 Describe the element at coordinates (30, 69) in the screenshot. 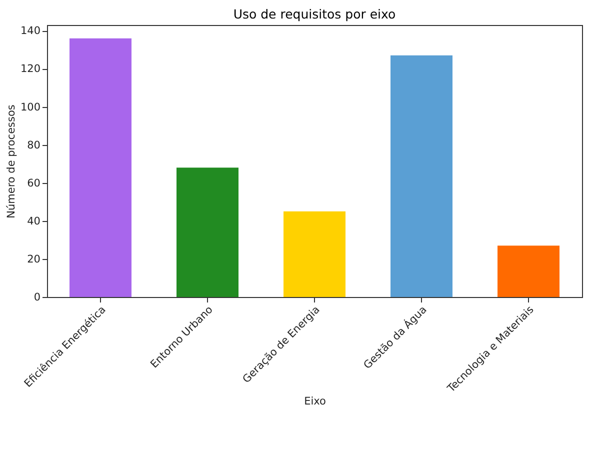

I see `y-tick-label: 120` at that location.